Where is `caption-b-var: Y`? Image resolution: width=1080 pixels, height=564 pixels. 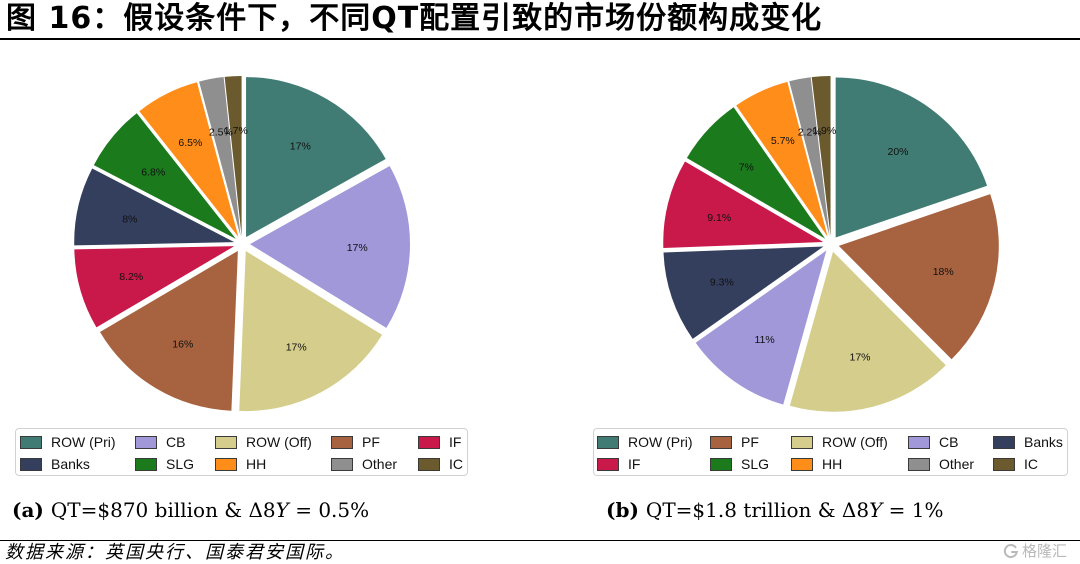
caption-b-var: Y is located at coordinates (876, 510).